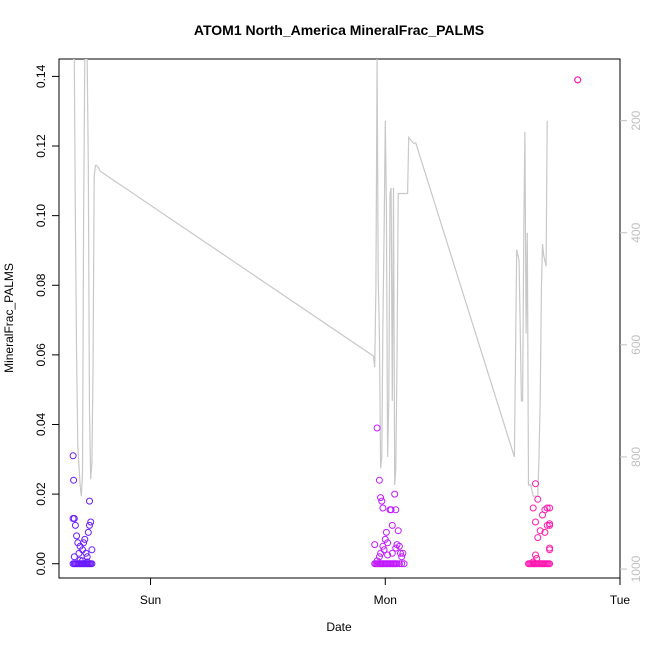 Image resolution: width=650 pixels, height=650 pixels. What do you see at coordinates (620, 600) in the screenshot?
I see `x-tick-label: Tue` at bounding box center [620, 600].